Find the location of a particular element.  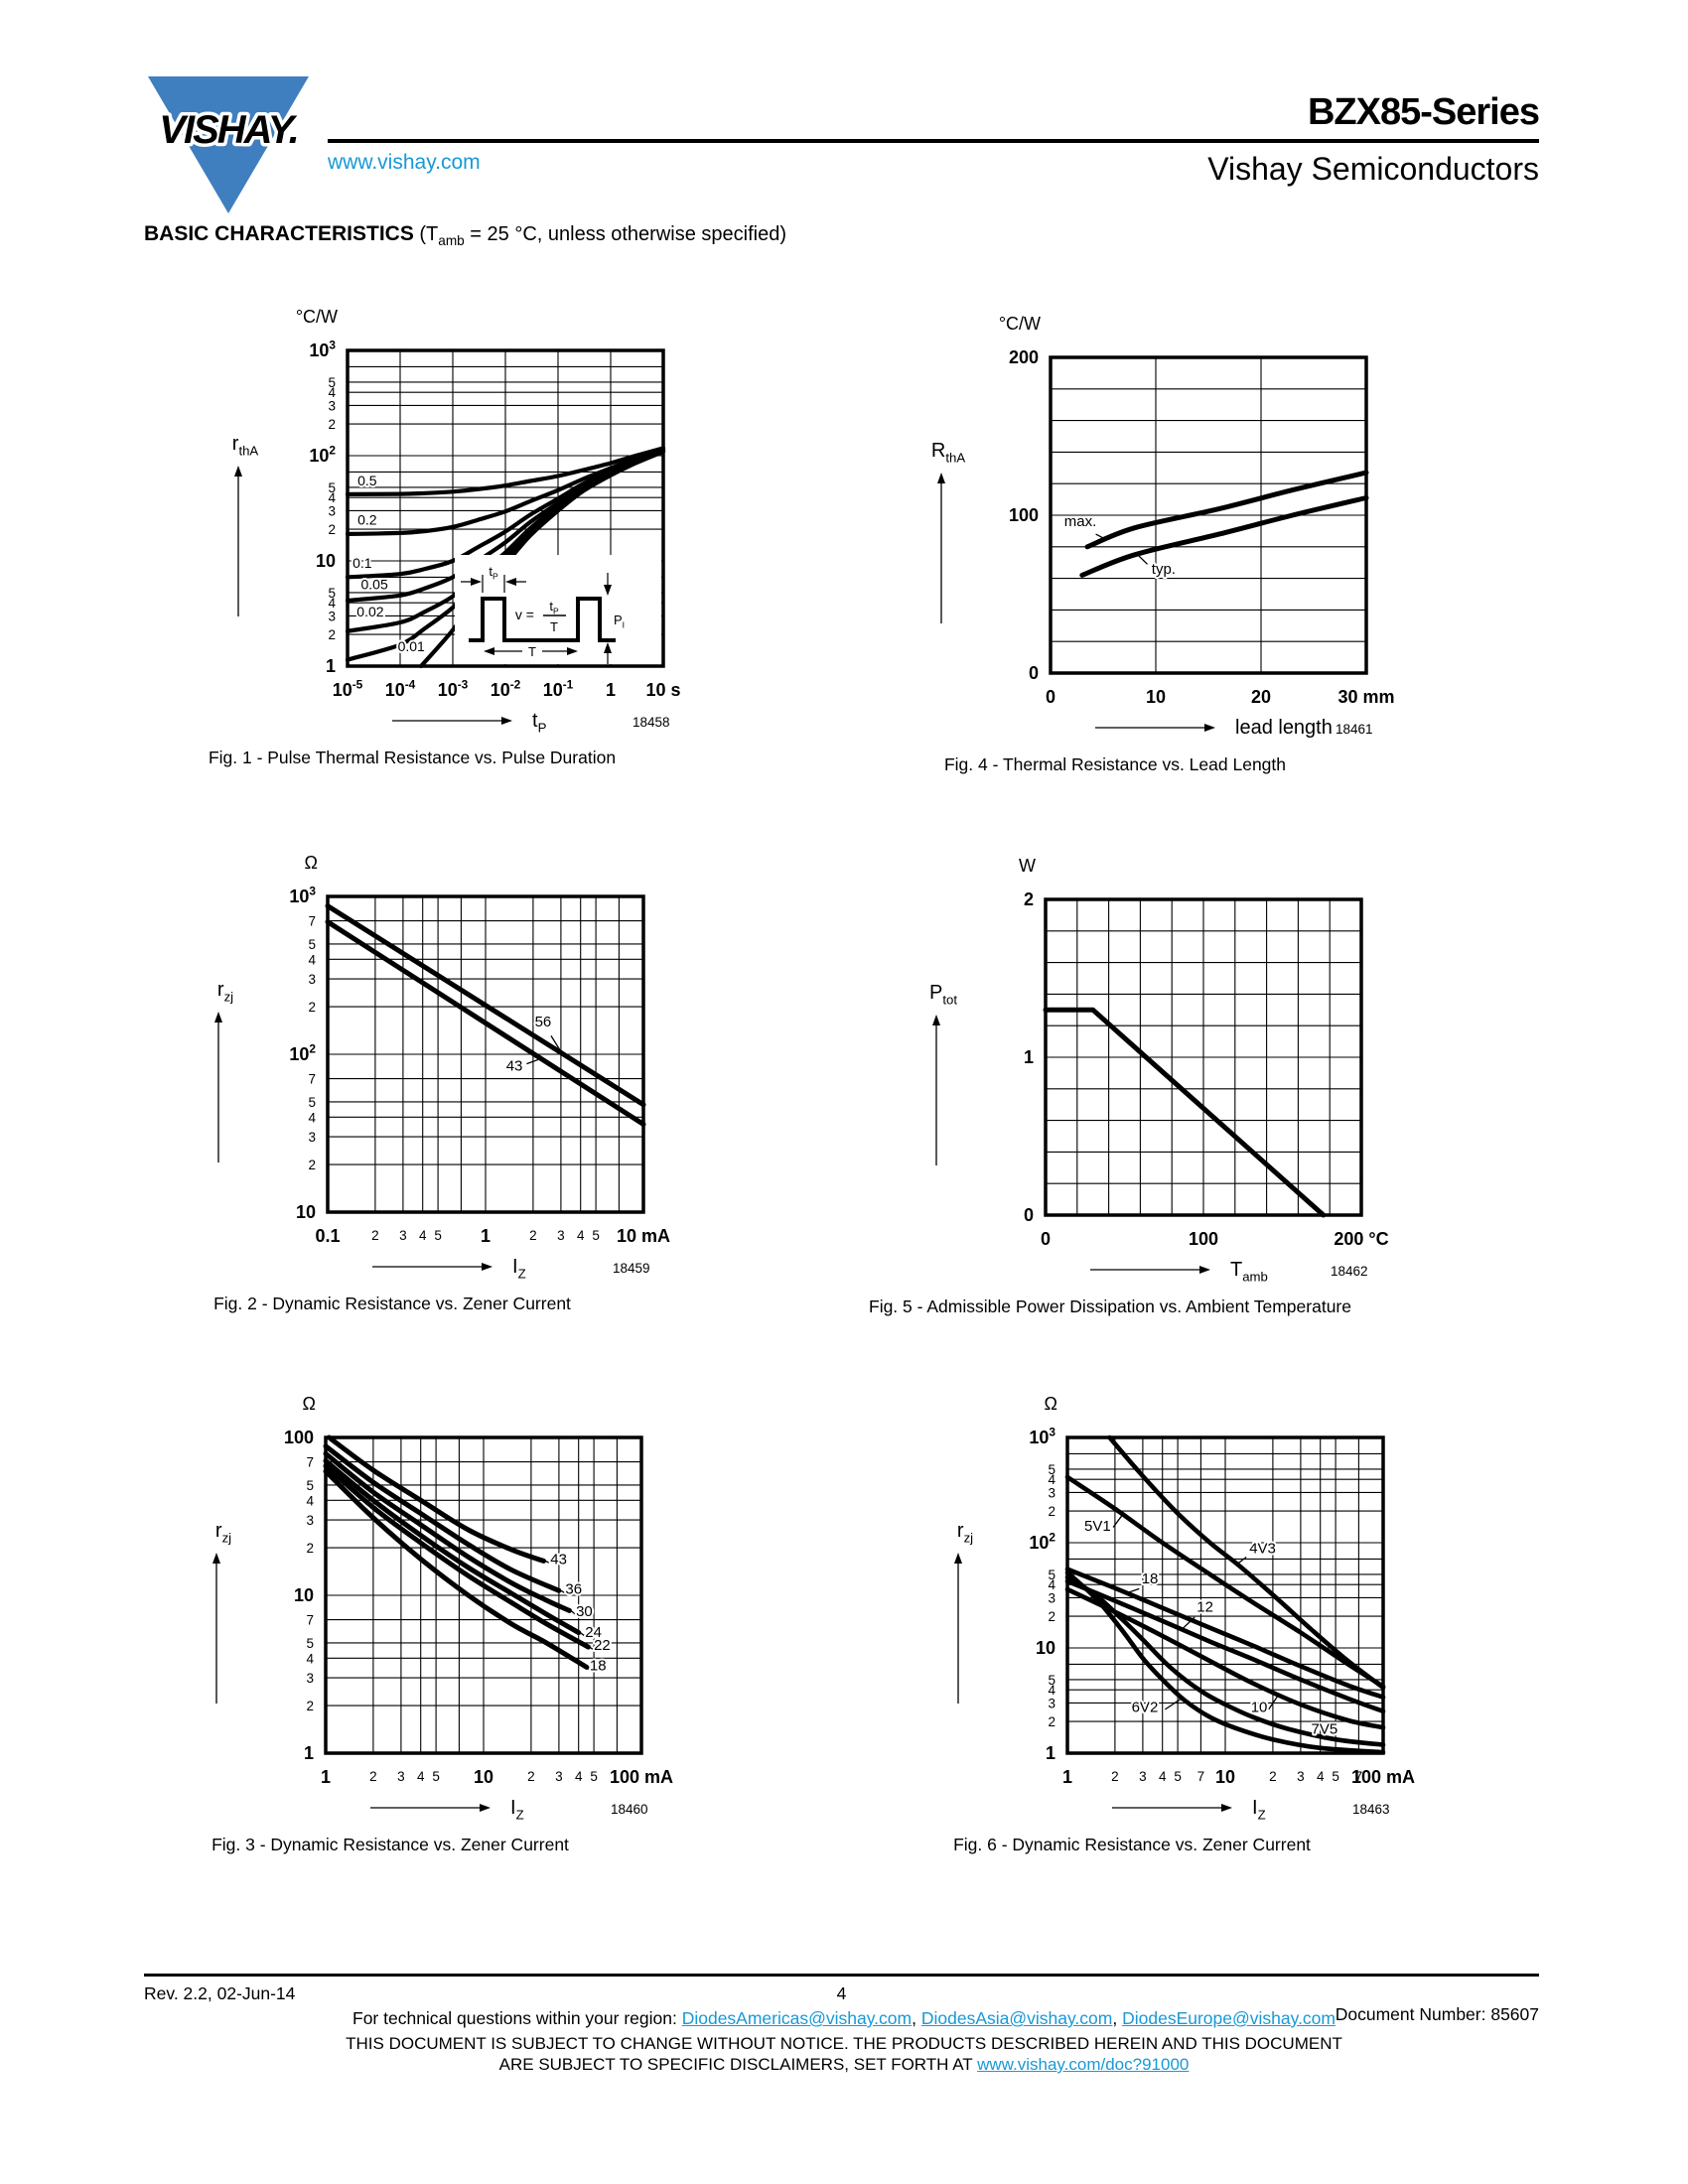

svg-text: 18461 is located at coordinates (1354, 729).